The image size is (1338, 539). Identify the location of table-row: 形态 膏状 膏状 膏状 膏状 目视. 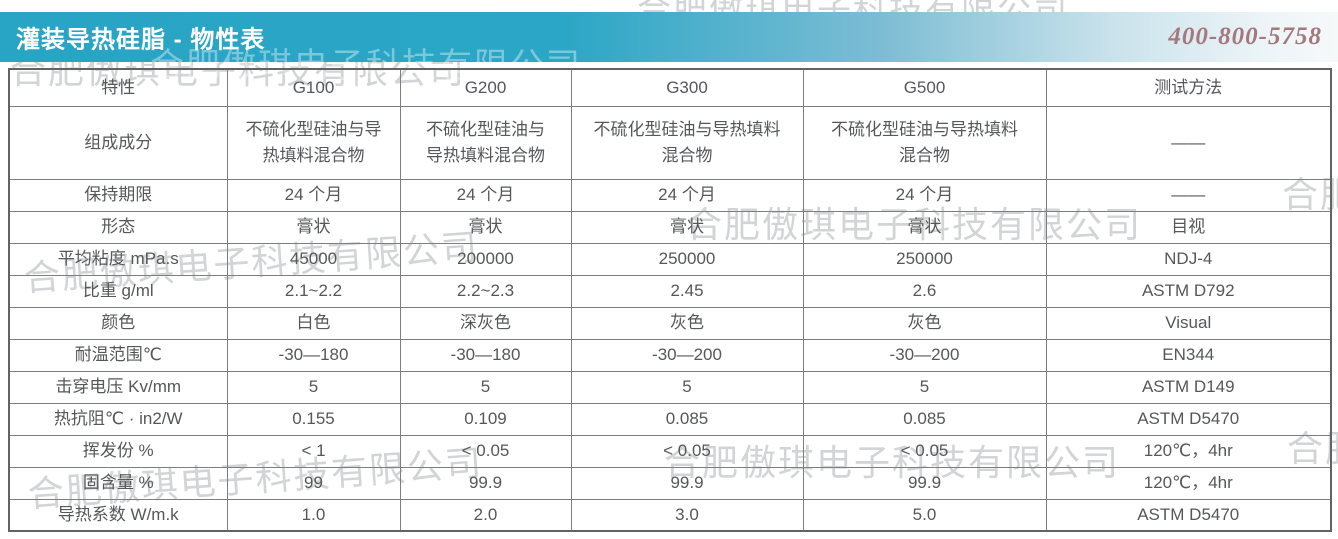
(670, 227).